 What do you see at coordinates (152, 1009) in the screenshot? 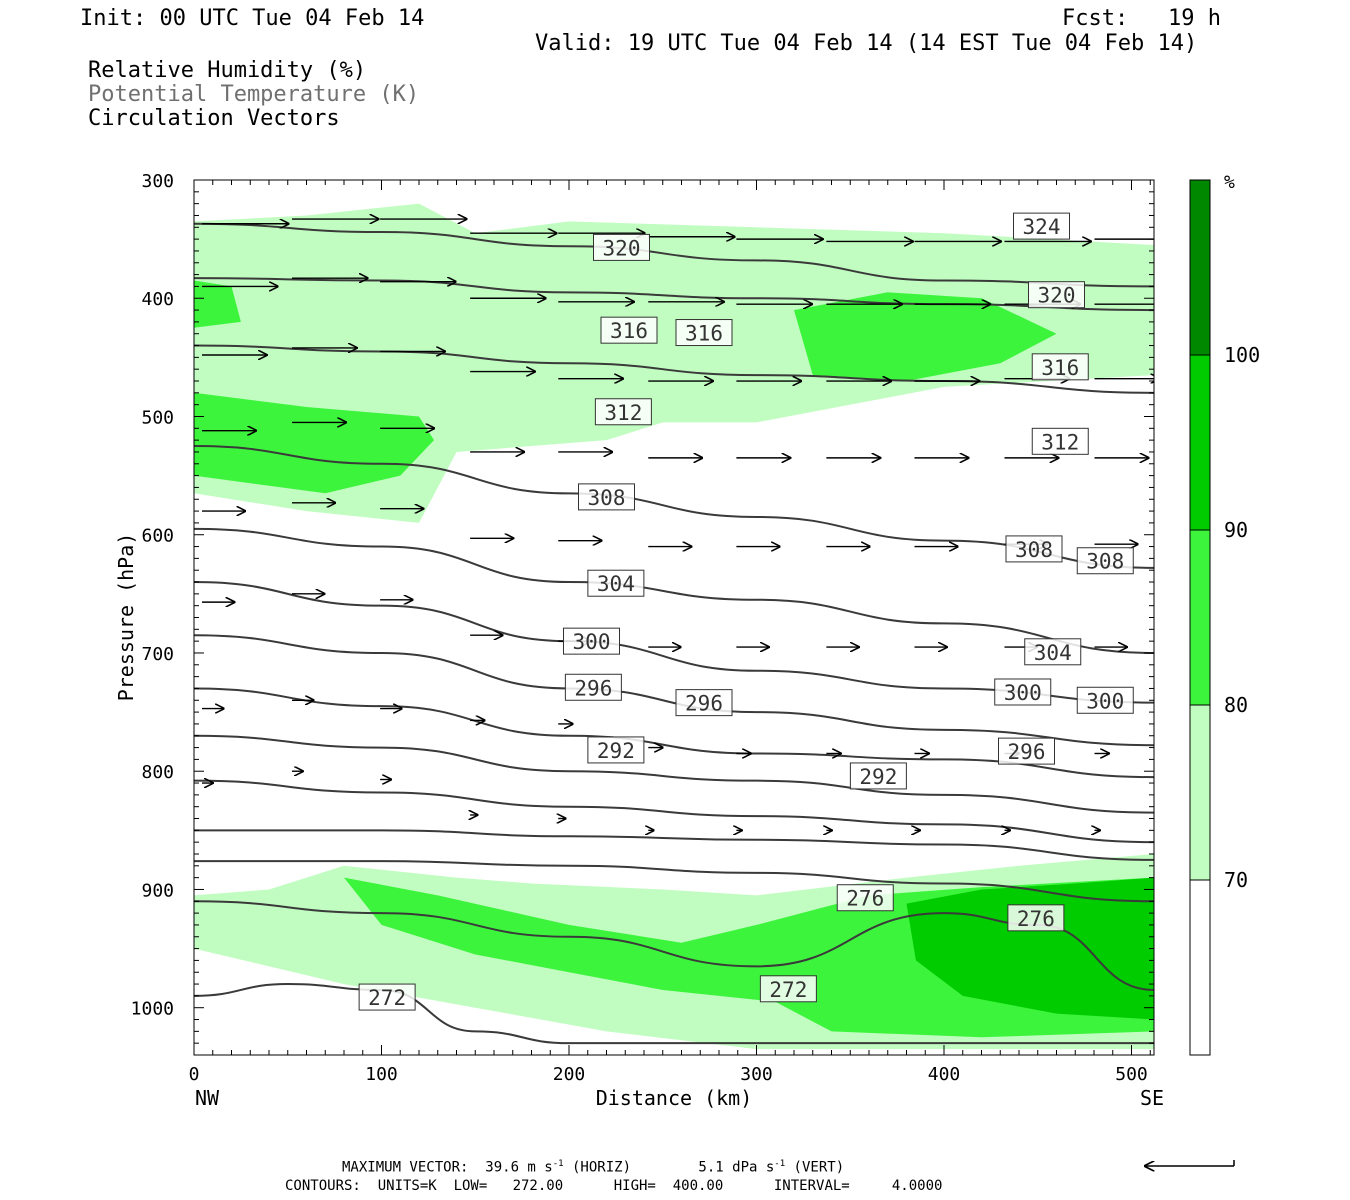
I see `y-tick-label: 1000` at bounding box center [152, 1009].